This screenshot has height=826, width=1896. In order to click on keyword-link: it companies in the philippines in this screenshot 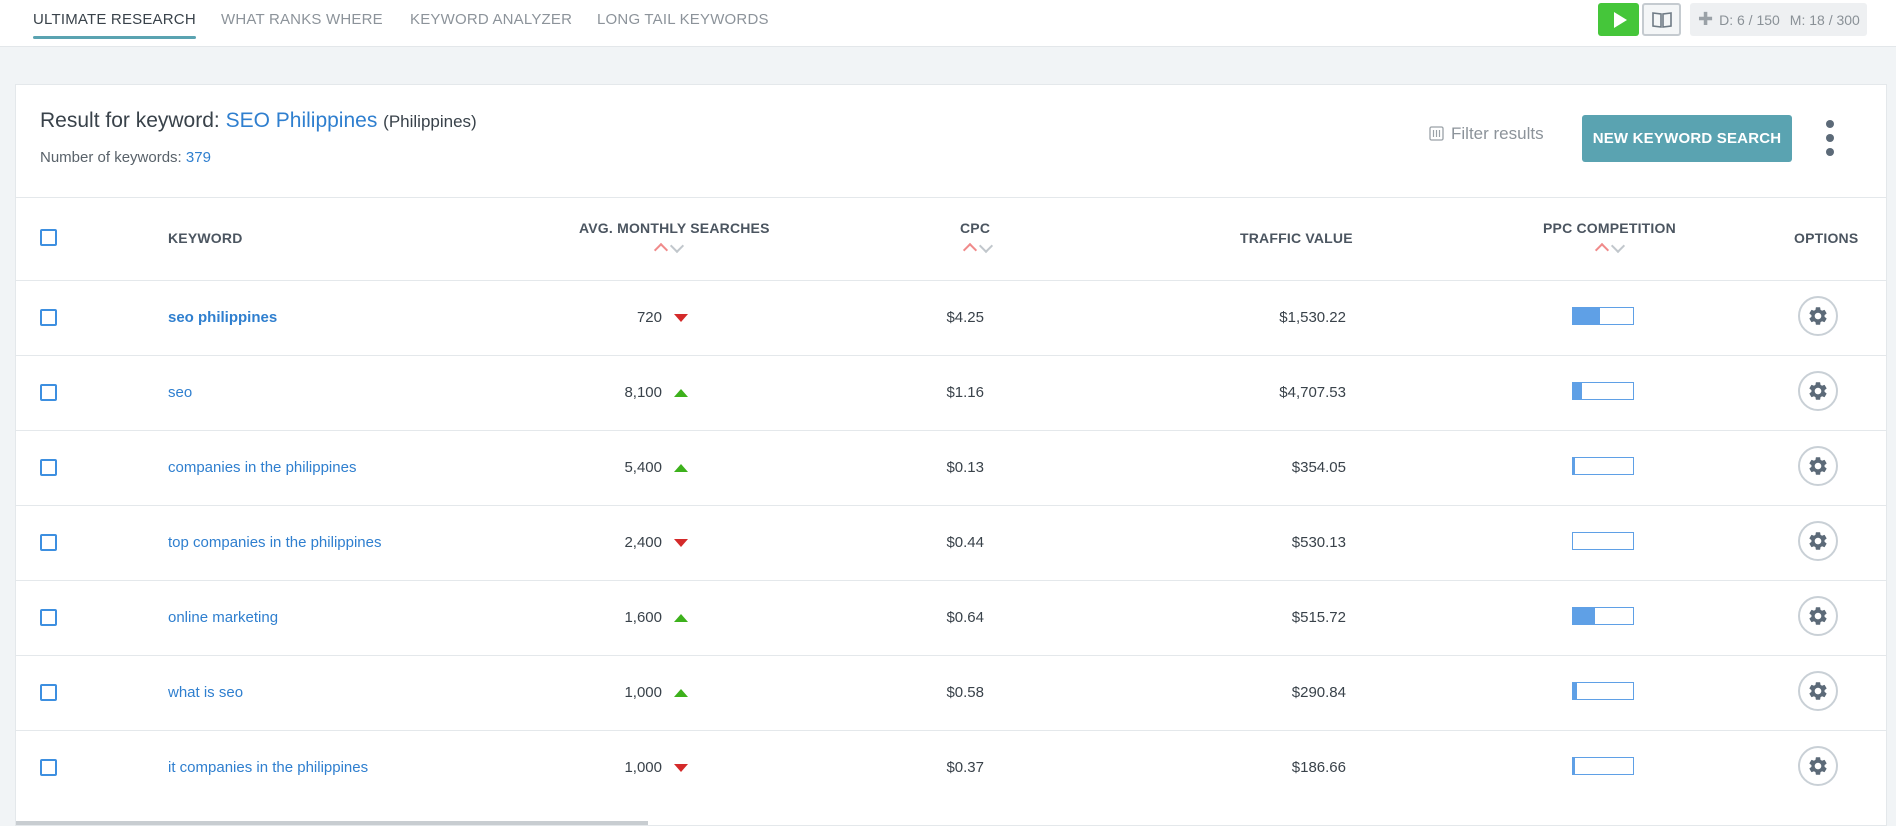, I will do `click(268, 767)`.